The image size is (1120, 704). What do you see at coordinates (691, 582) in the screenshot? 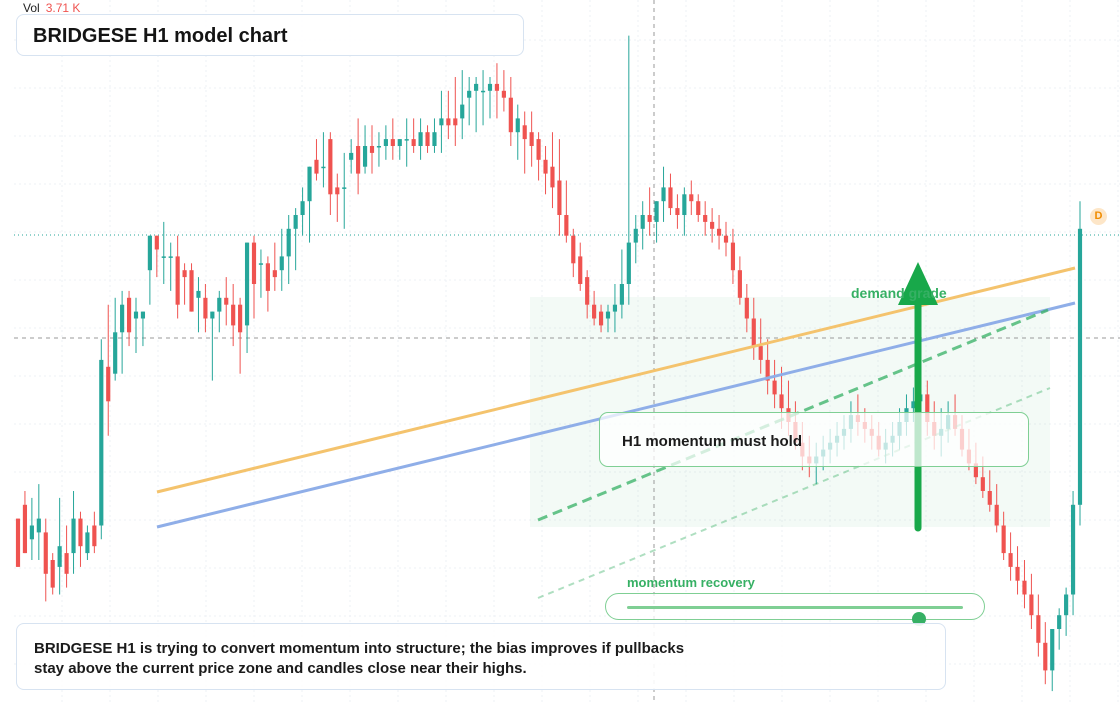
I see `momentum-recovery-label: momentum recovery` at bounding box center [691, 582].